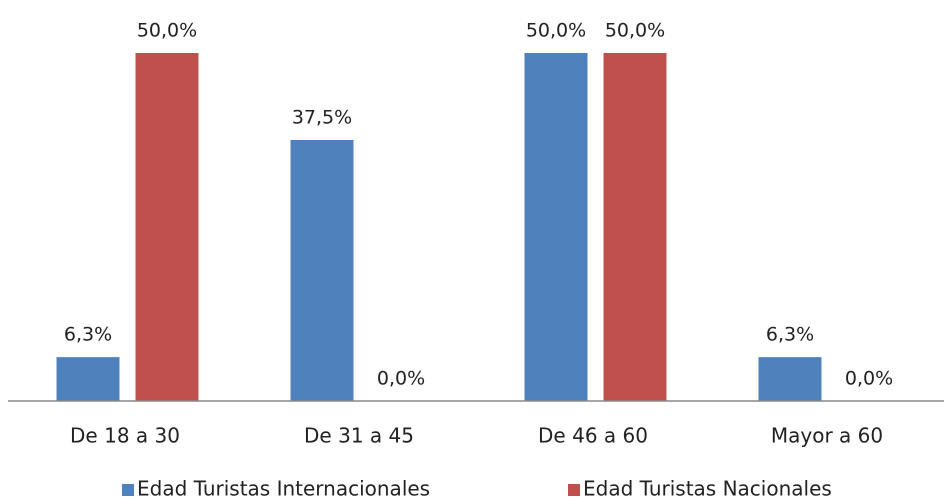 The image size is (944, 502). I want to click on value-label: 37,5%, so click(322, 118).